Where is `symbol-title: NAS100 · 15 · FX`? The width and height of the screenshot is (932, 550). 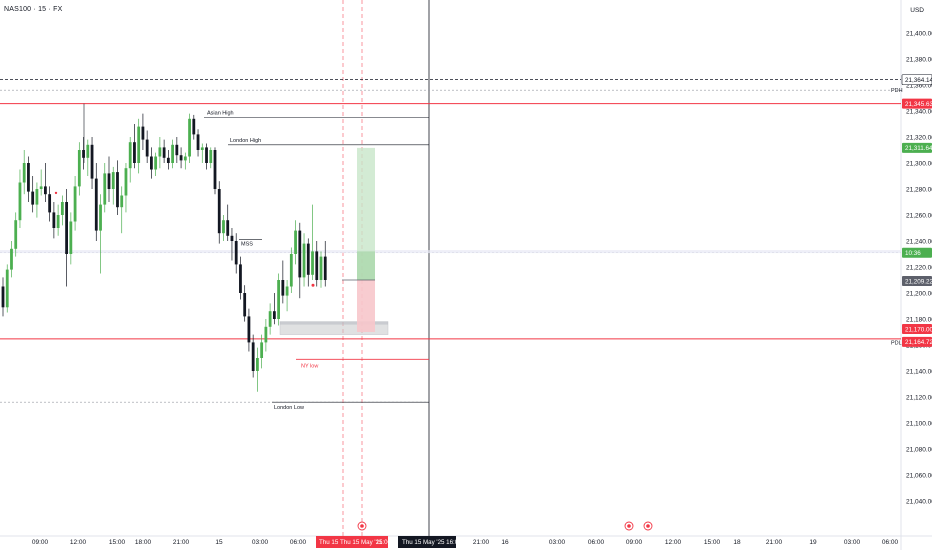 symbol-title: NAS100 · 15 · FX is located at coordinates (33, 9).